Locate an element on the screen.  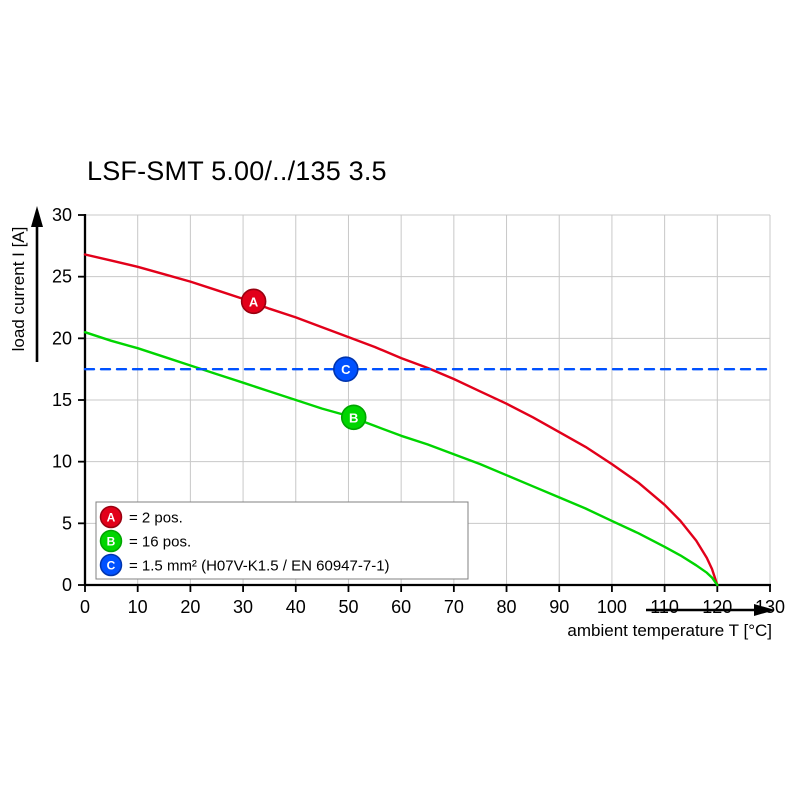
legend-marker-B is located at coordinates (111, 541).